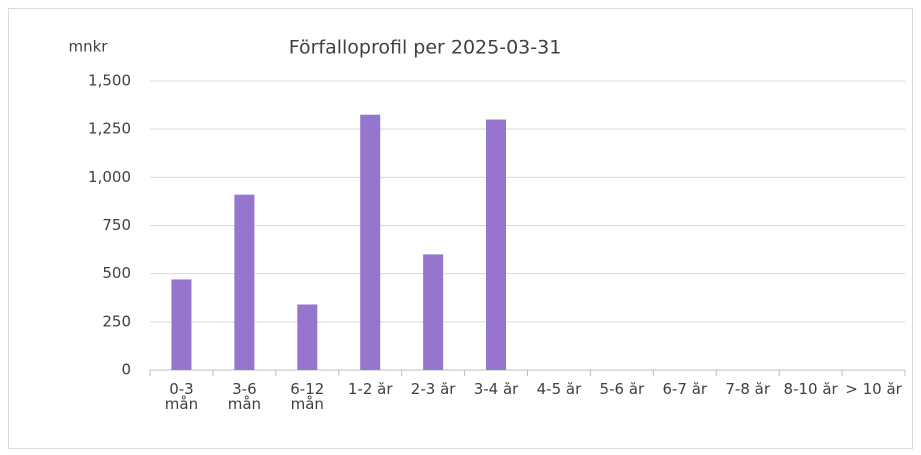 Image resolution: width=921 pixels, height=455 pixels. What do you see at coordinates (116, 273) in the screenshot?
I see `y-tick-label: 500` at bounding box center [116, 273].